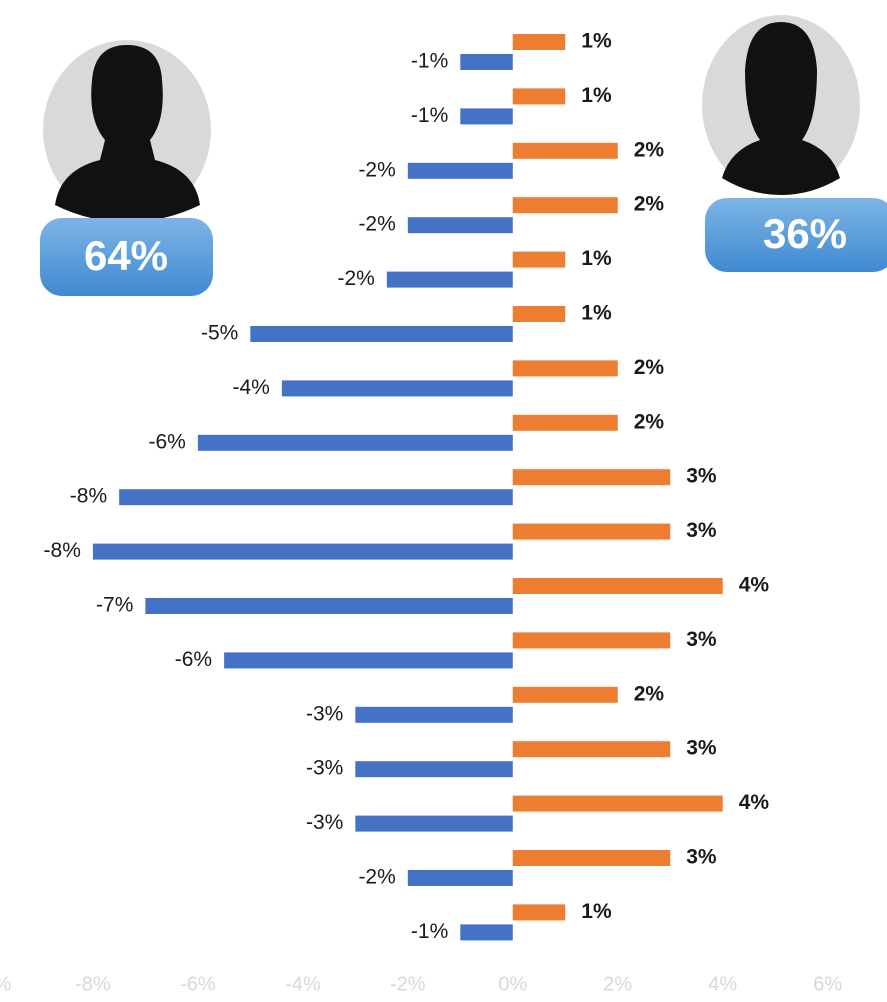 The image size is (887, 1002). What do you see at coordinates (794, 143) in the screenshot?
I see `avatar-right: 36%` at bounding box center [794, 143].